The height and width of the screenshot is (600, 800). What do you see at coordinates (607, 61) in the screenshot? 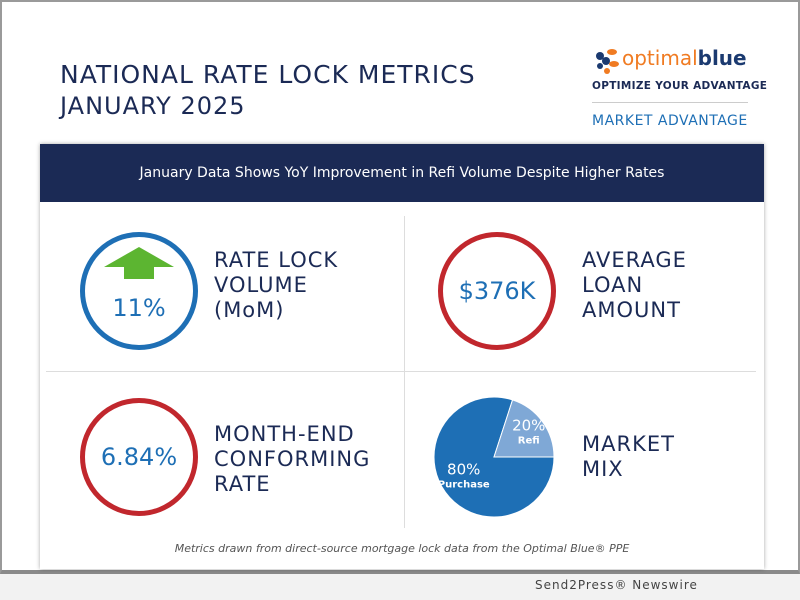
I see `logo-mark-icon` at bounding box center [607, 61].